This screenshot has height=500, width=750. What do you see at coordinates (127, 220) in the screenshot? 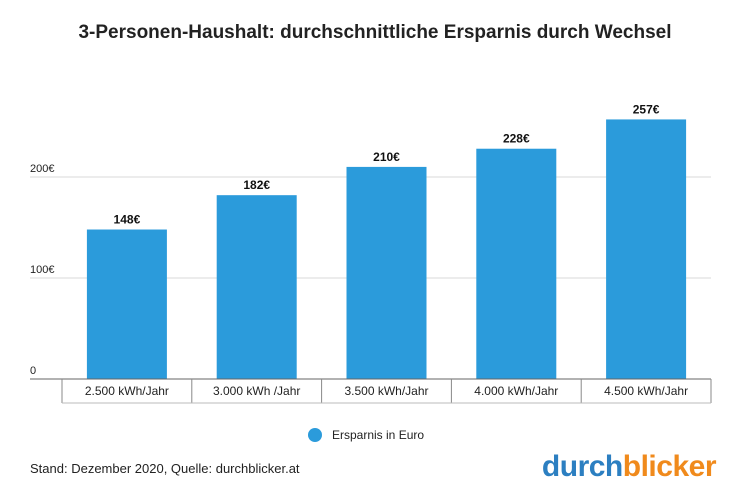
I see `data-label: 148€` at bounding box center [127, 220].